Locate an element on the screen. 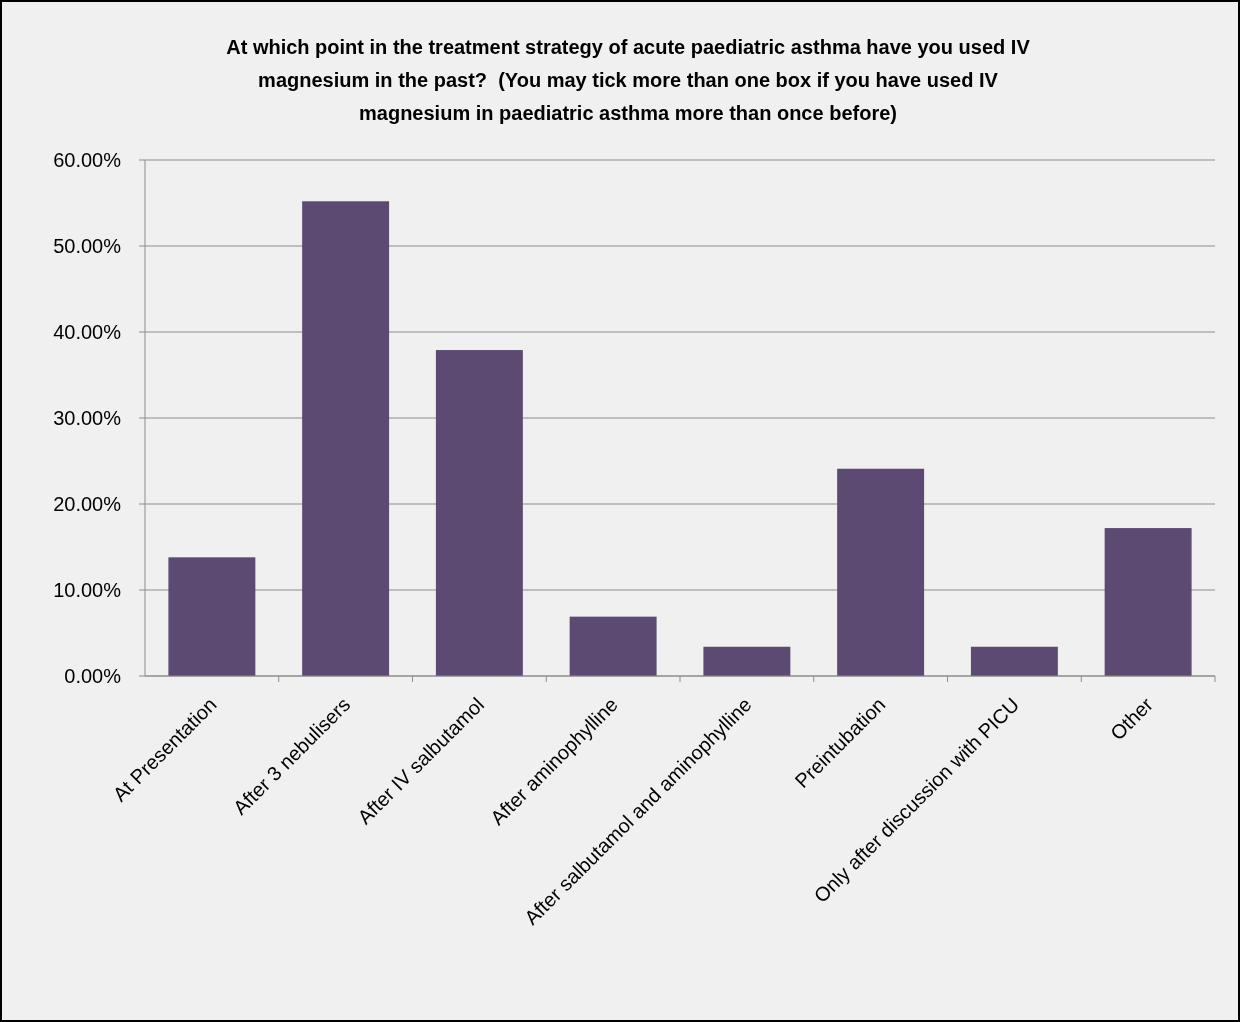  y-tick-label: 30.00% is located at coordinates (87, 418).